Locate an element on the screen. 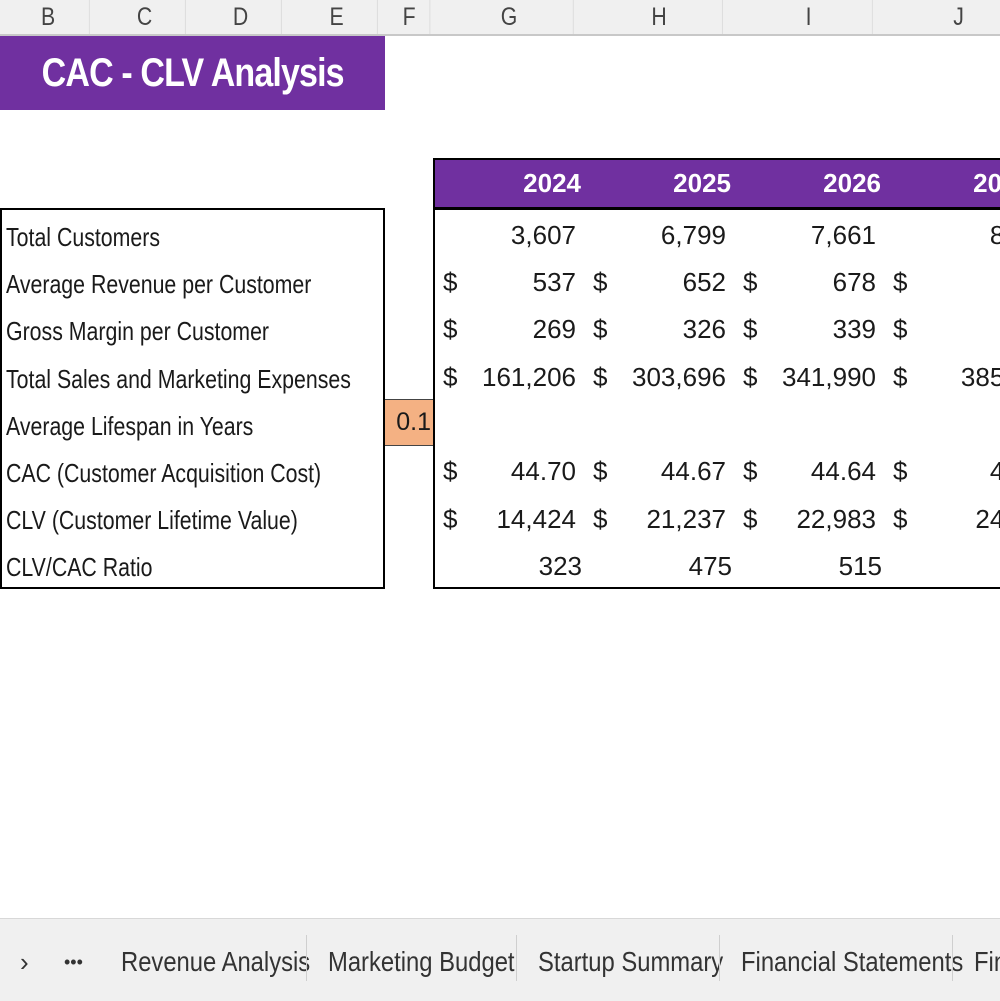  column-header-i: I is located at coordinates (809, 17).